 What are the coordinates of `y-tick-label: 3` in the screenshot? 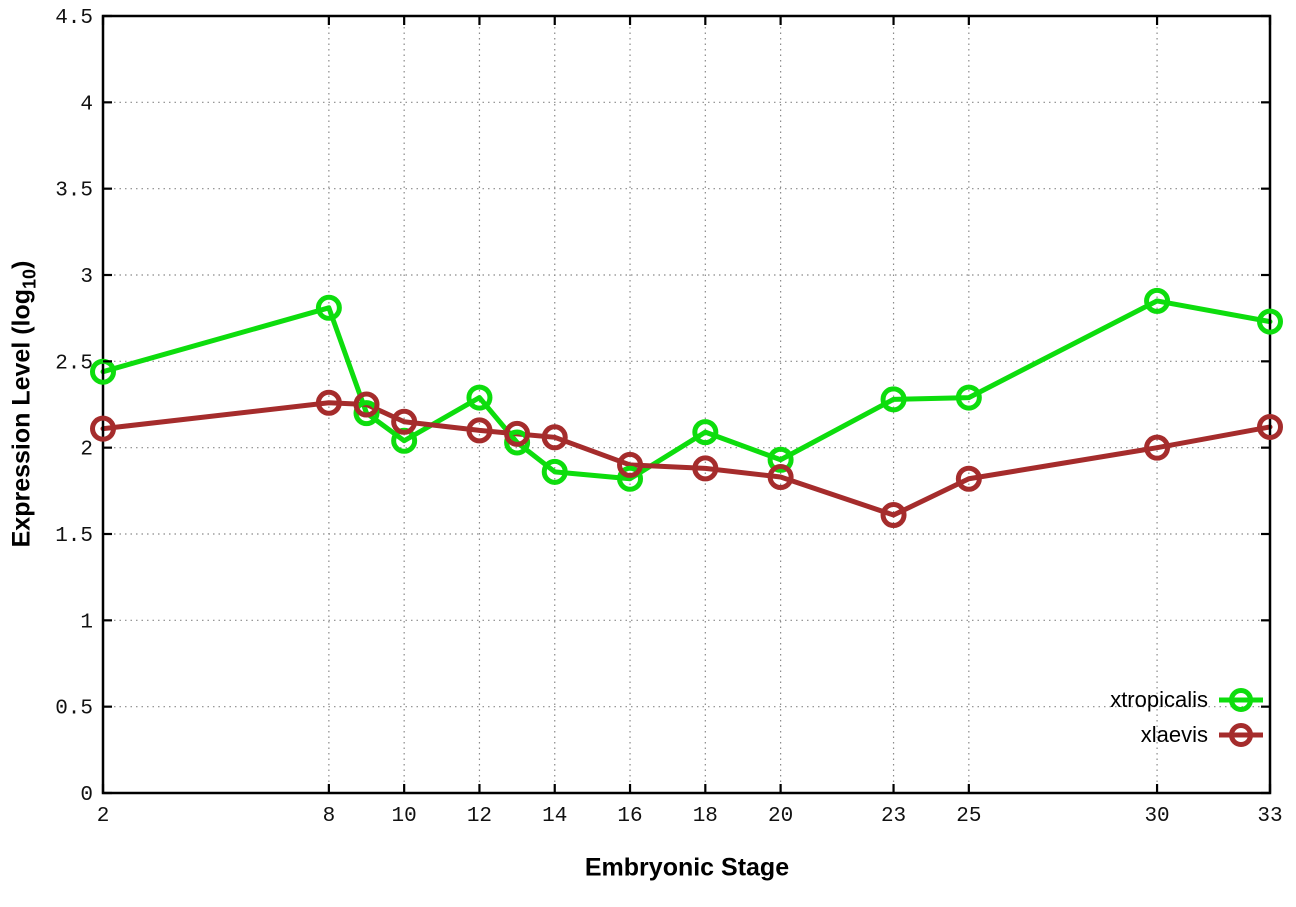 It's located at (86, 277).